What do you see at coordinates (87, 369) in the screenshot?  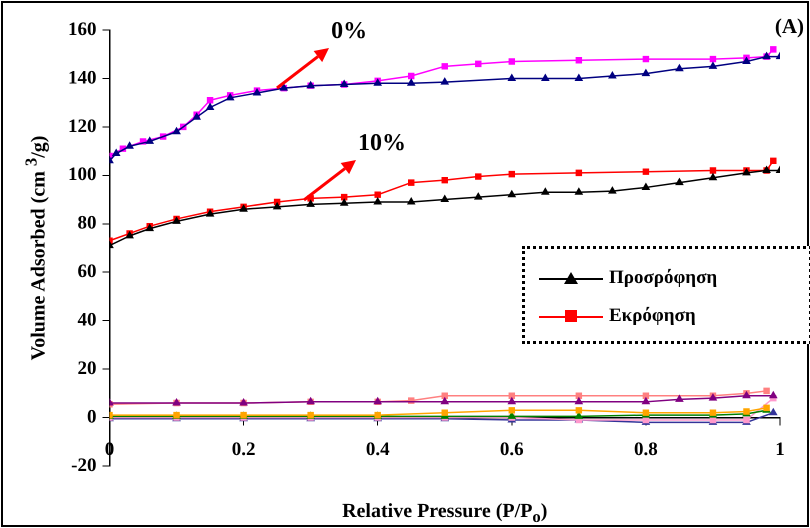 I see `y-tick-label: 20` at bounding box center [87, 369].